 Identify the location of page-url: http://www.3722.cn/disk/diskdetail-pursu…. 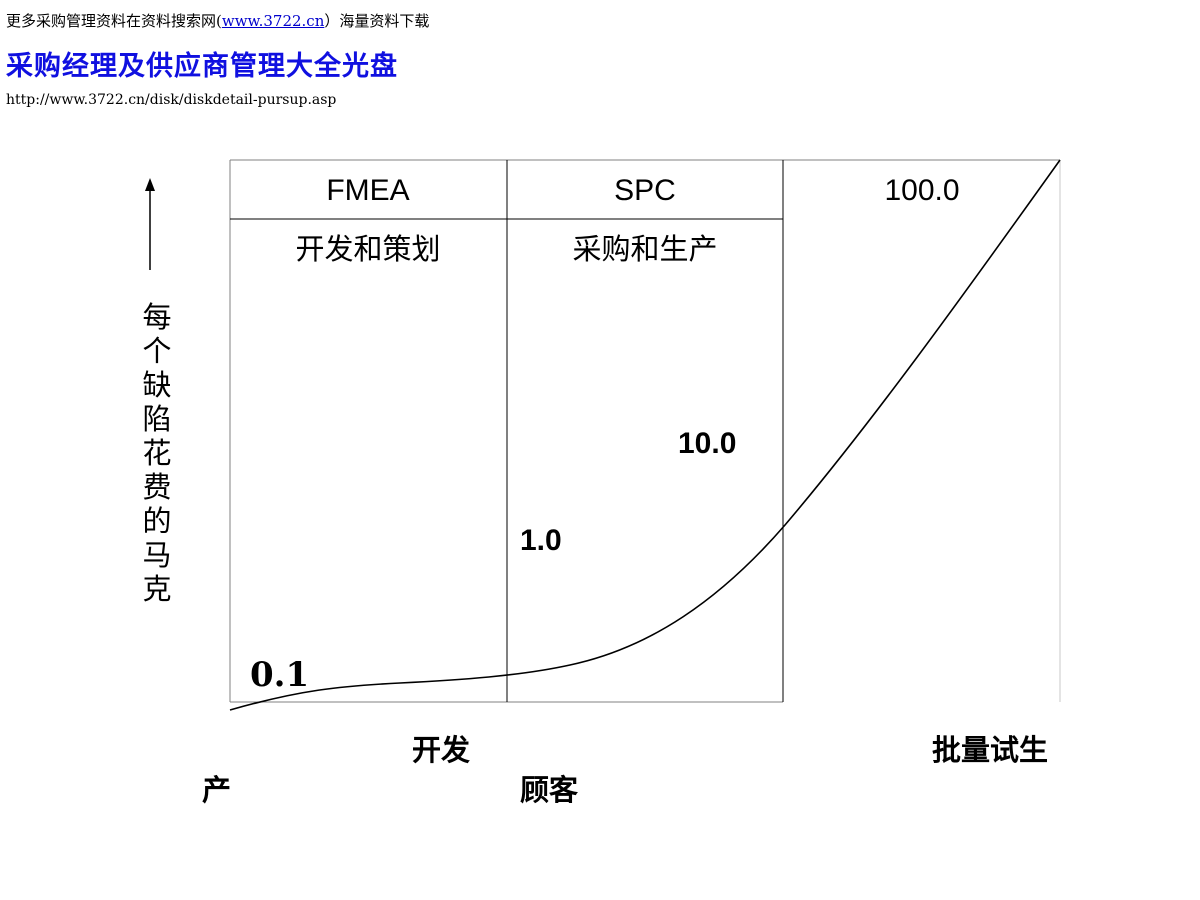
(171, 100).